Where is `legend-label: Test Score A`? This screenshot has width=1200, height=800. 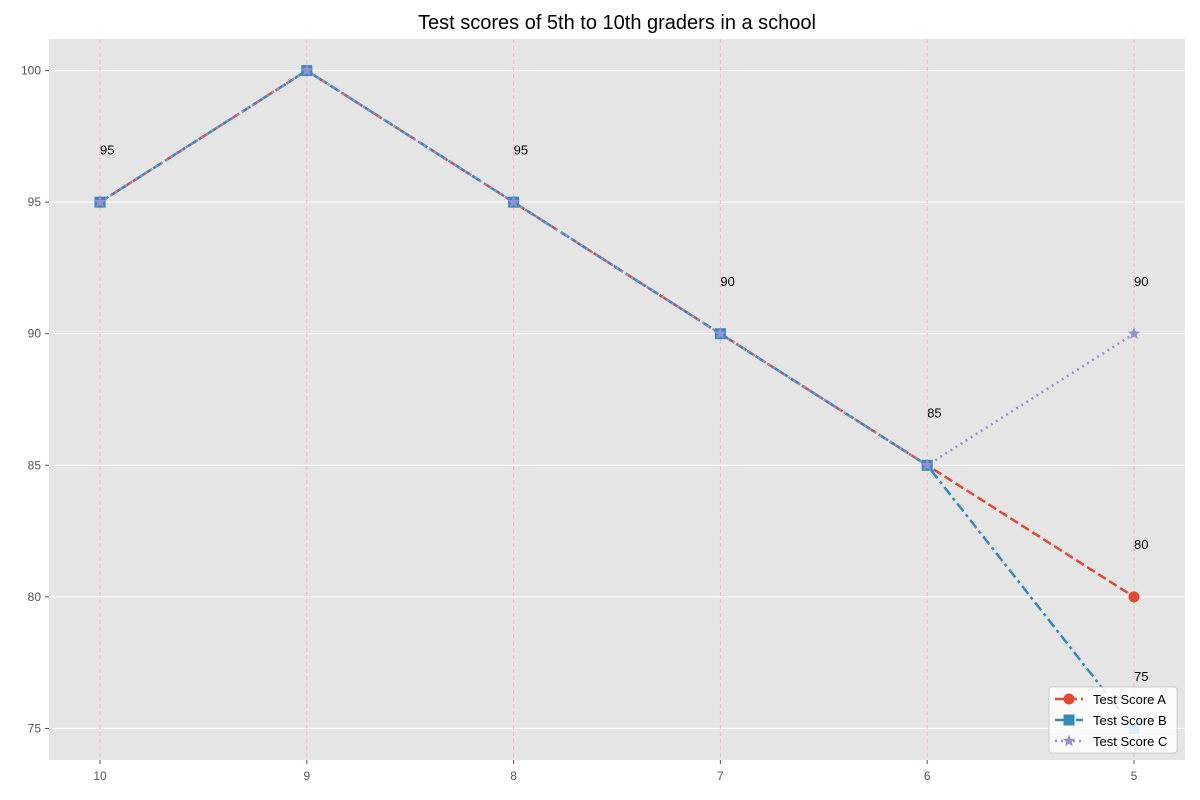
legend-label: Test Score A is located at coordinates (1129, 699).